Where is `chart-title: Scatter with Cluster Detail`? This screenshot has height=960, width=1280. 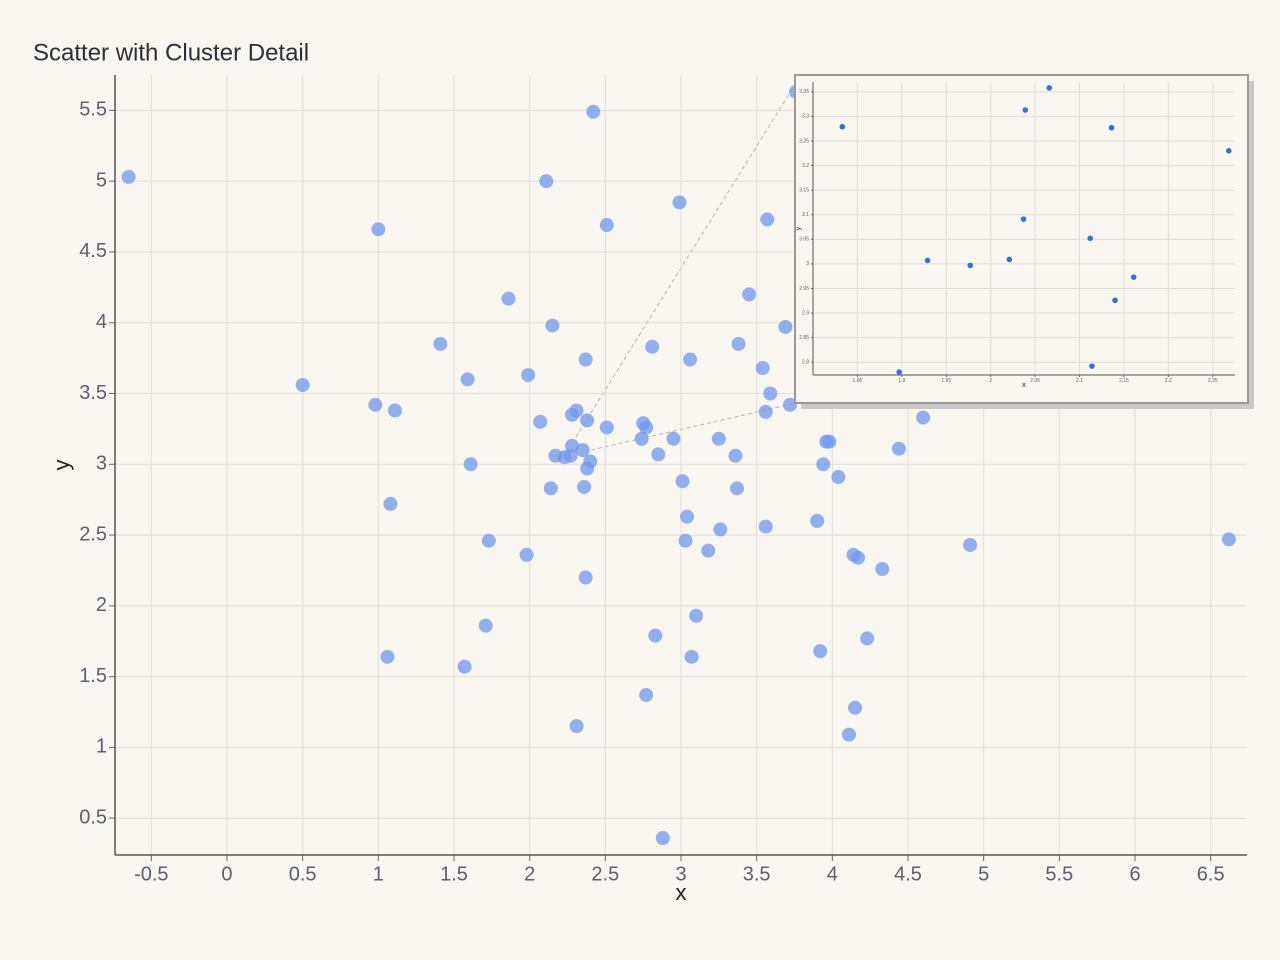
chart-title: Scatter with Cluster Detail is located at coordinates (171, 52).